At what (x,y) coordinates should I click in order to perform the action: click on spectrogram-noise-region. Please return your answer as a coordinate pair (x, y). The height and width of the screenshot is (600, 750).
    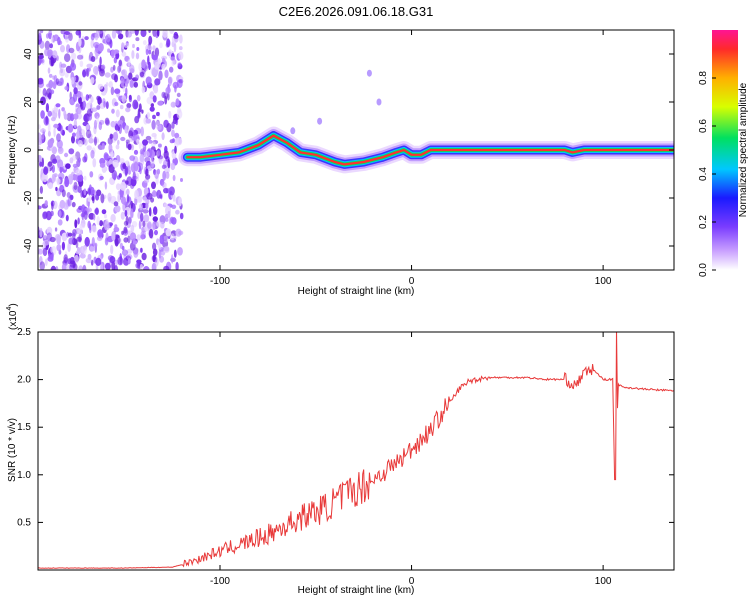
    Looking at the image, I should click on (111, 150).